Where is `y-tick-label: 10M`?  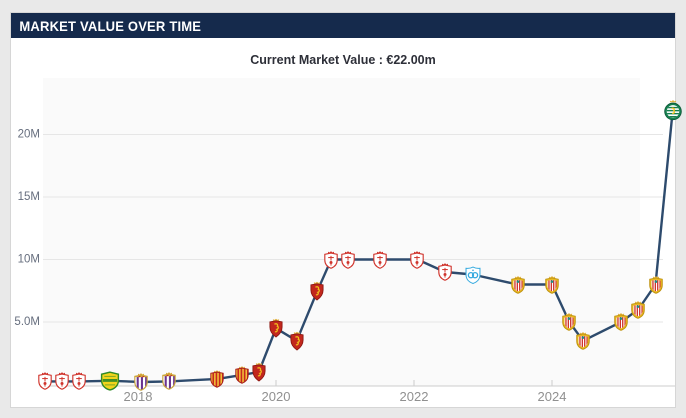
y-tick-label: 10M is located at coordinates (29, 260).